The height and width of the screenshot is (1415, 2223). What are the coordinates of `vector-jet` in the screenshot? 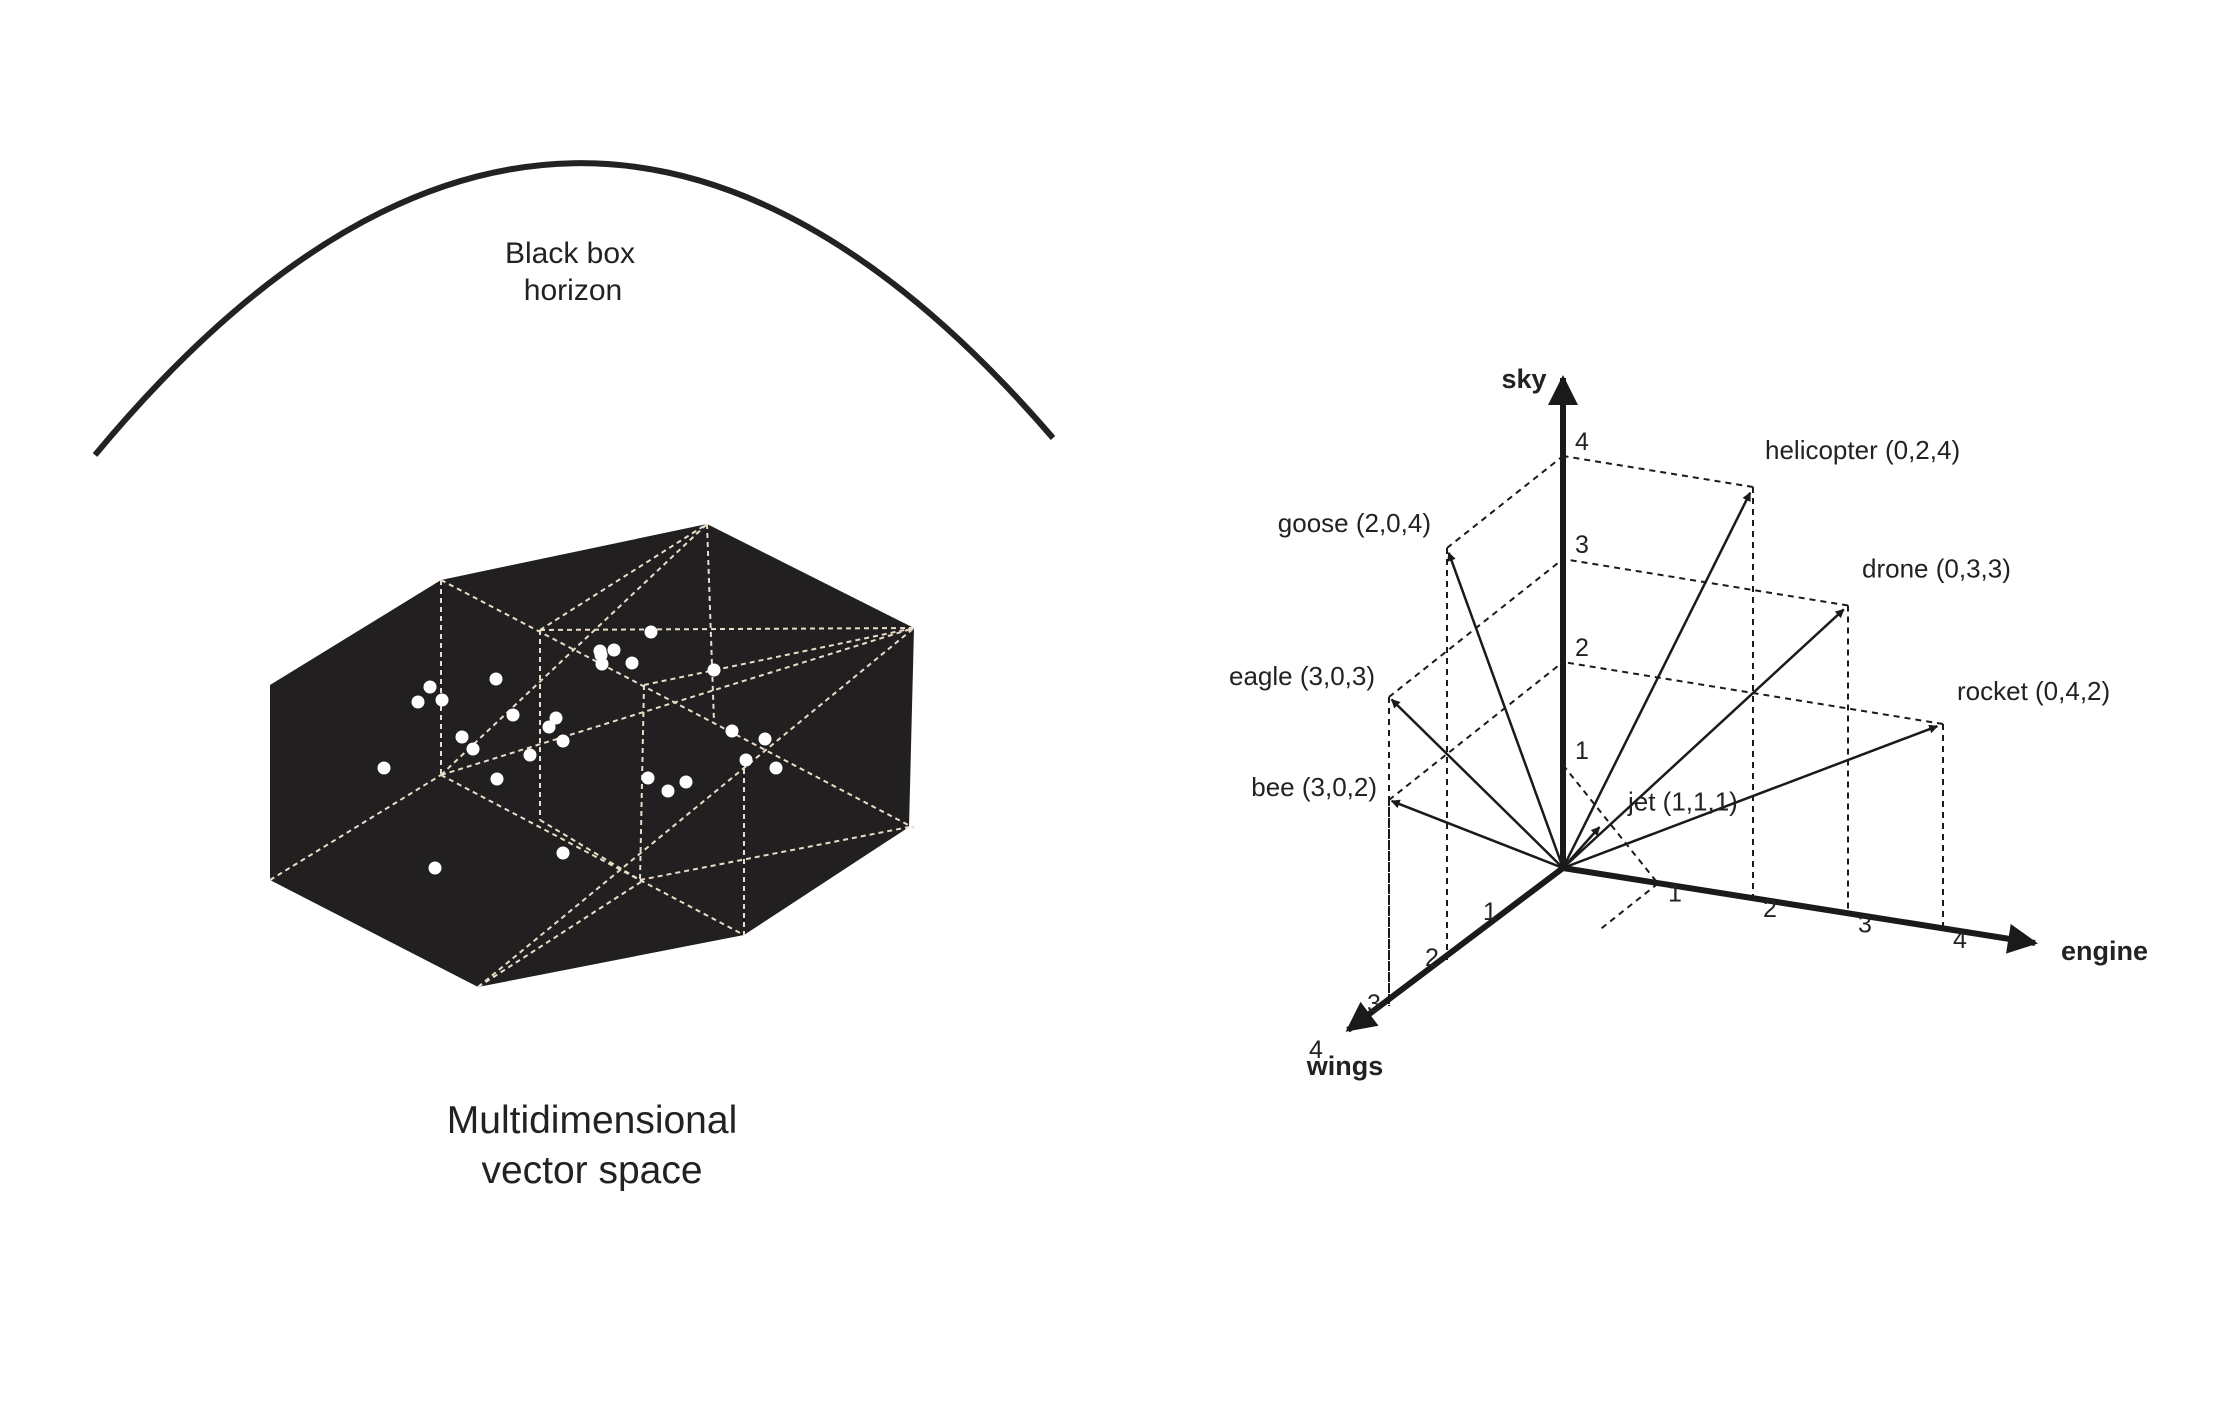 It's located at (1581, 847).